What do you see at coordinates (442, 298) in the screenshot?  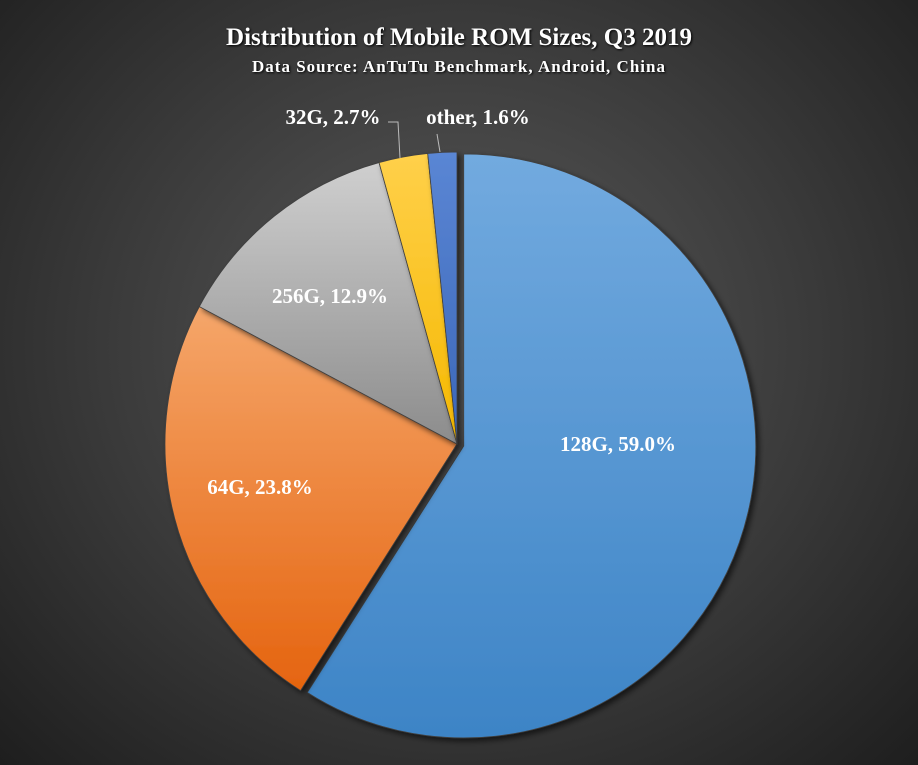 I see `pie-slice-other` at bounding box center [442, 298].